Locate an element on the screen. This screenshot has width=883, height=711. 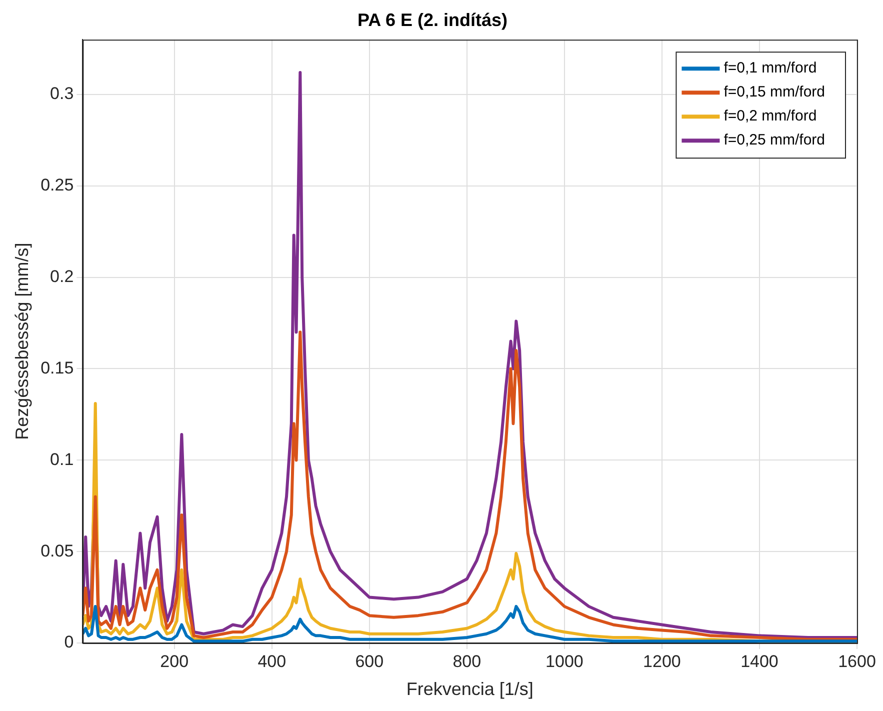
legend-label: f=0,2 mm/ford is located at coordinates (770, 116).